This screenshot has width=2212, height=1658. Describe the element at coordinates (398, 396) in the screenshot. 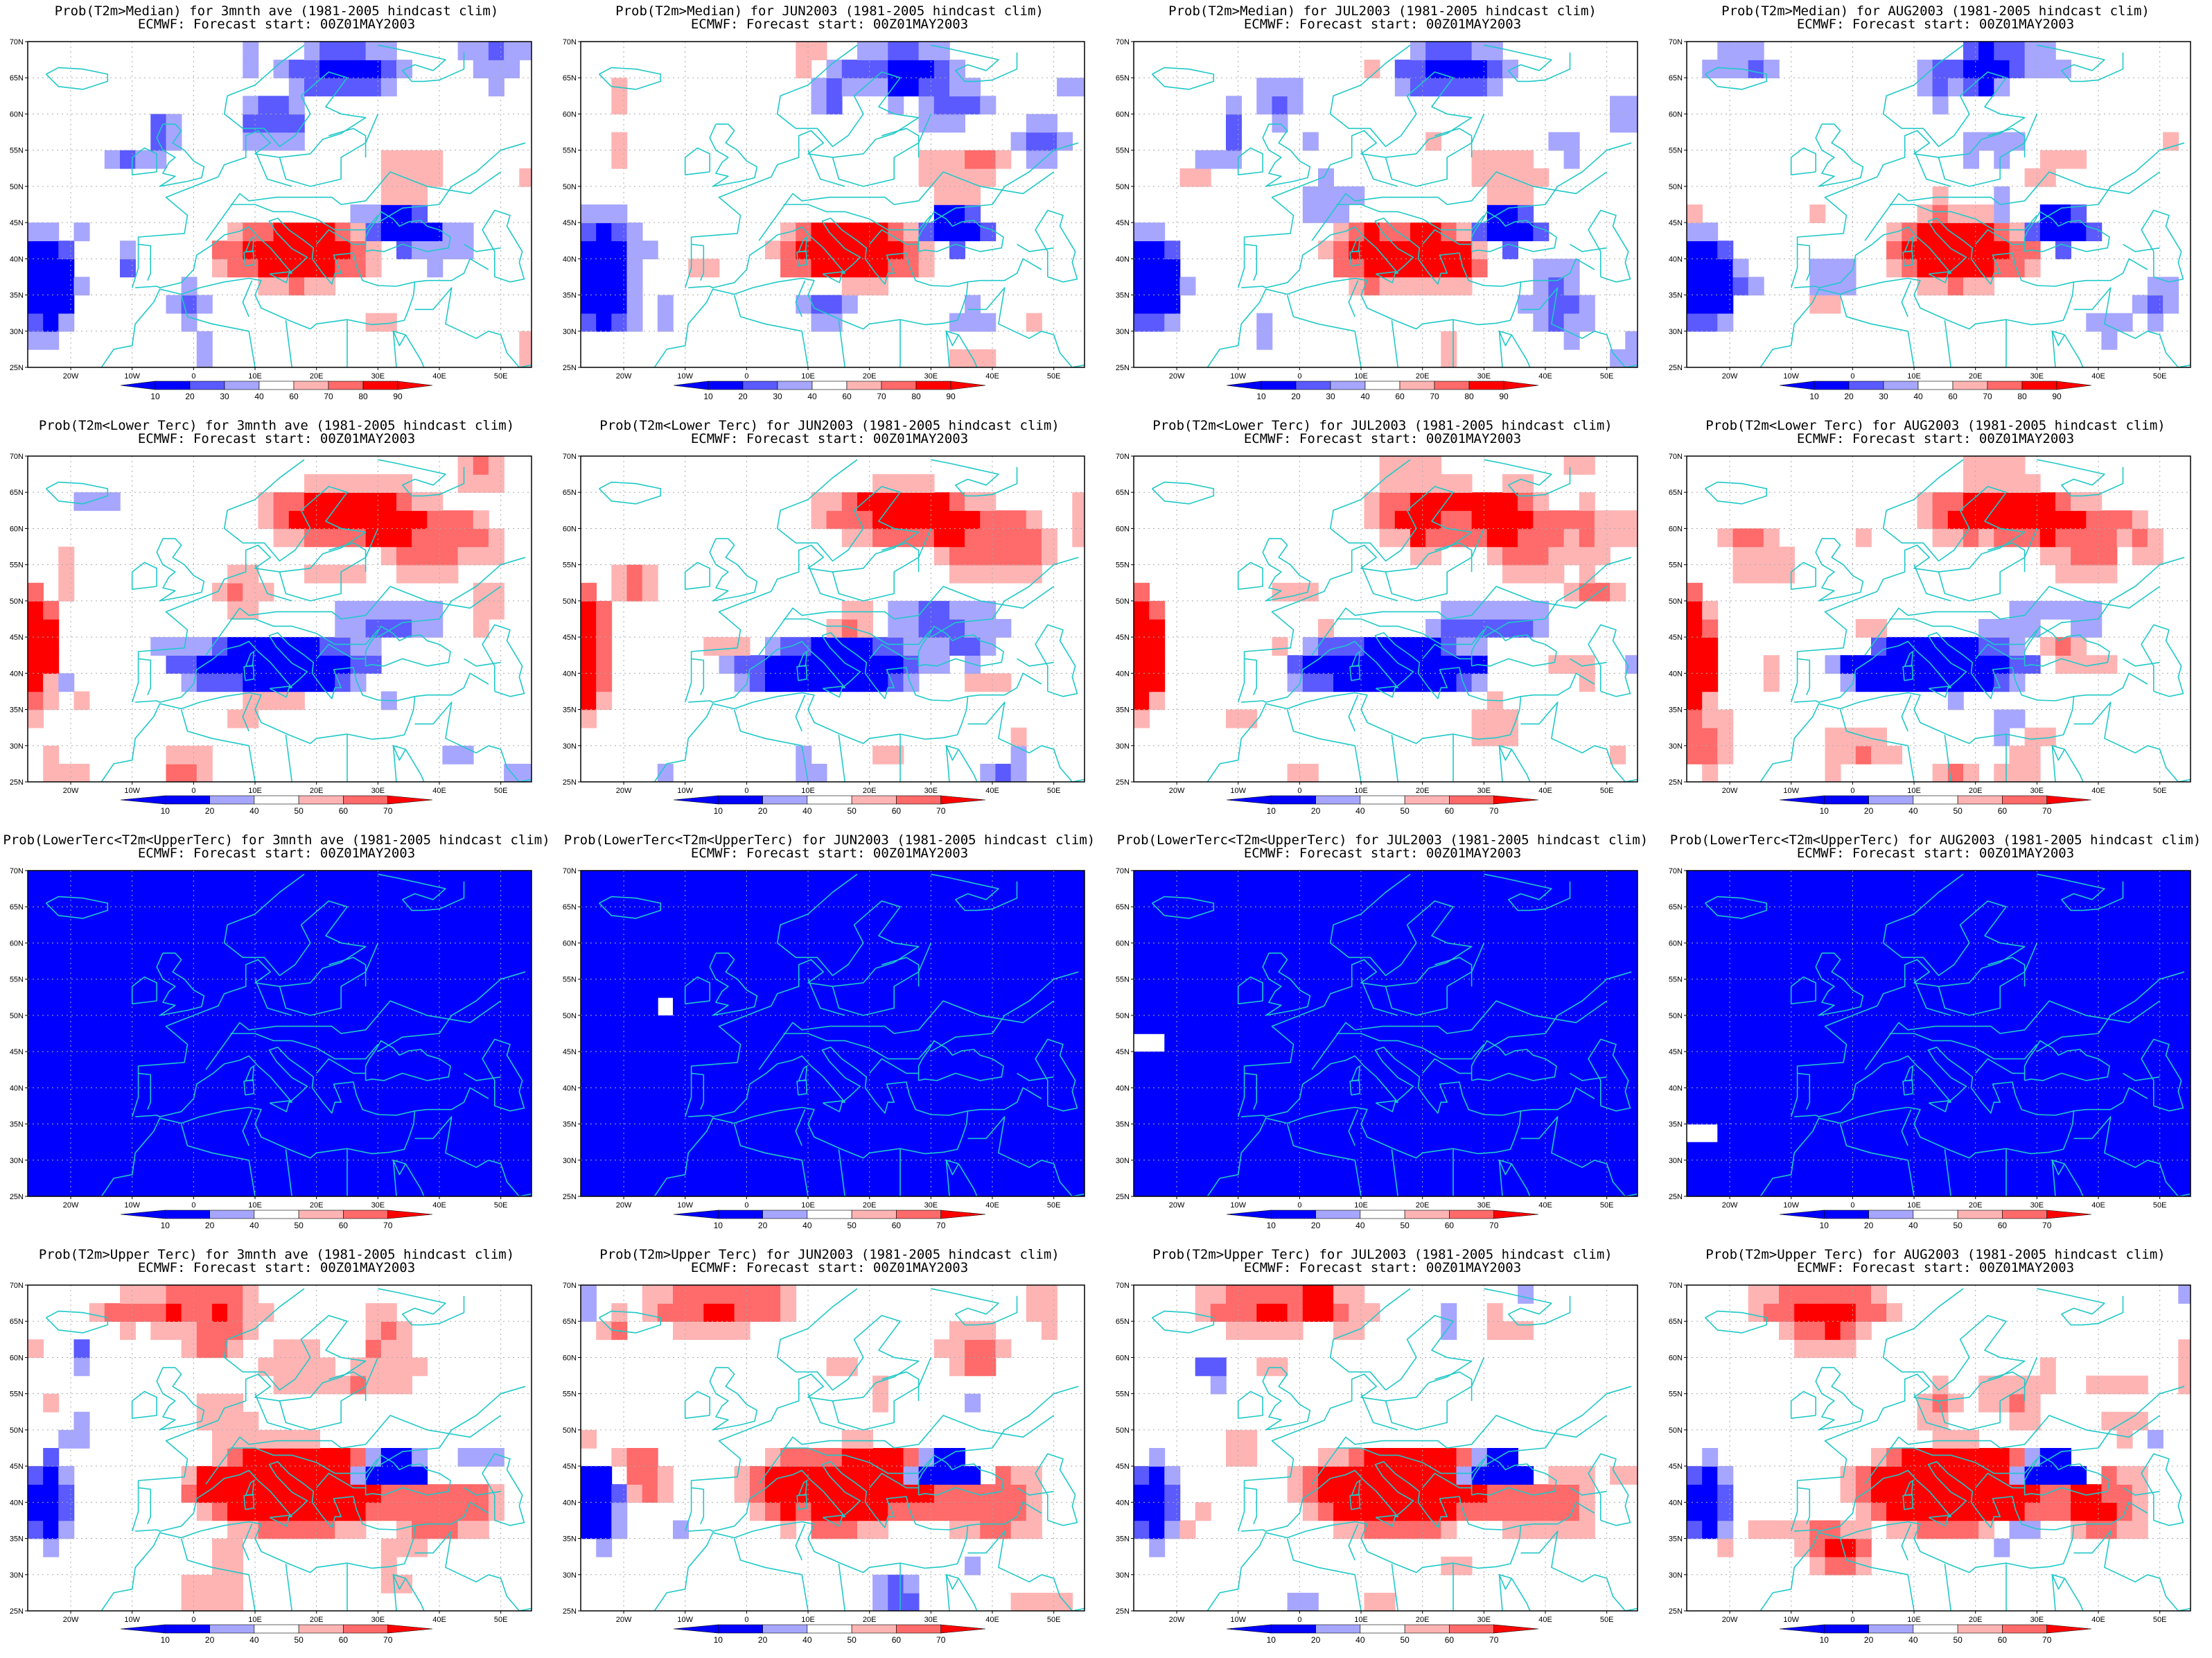

I see `colorbar-label: 90` at that location.